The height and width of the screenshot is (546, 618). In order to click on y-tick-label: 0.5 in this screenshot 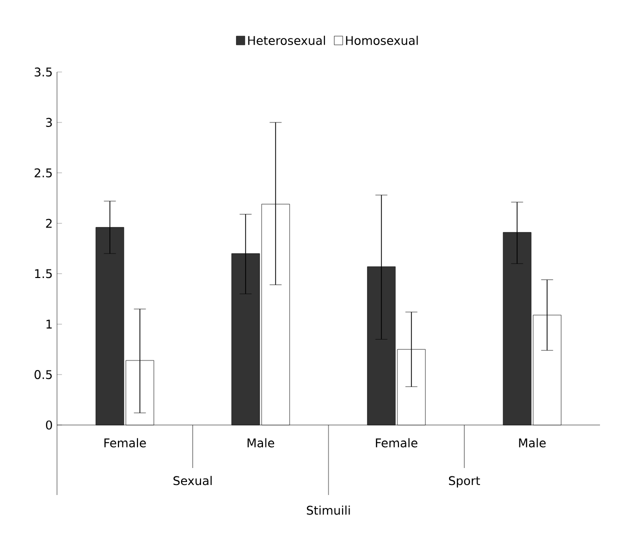, I will do `click(43, 375)`.